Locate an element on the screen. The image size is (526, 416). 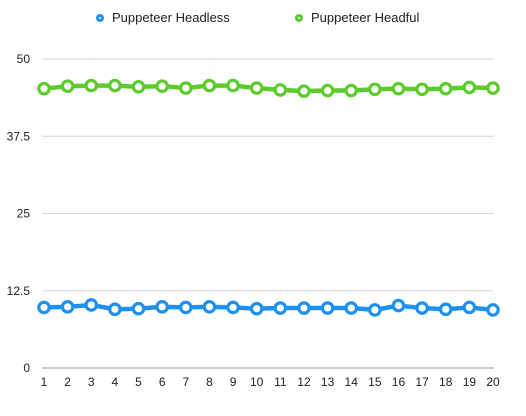
x-tick-label: 15 is located at coordinates (375, 382).